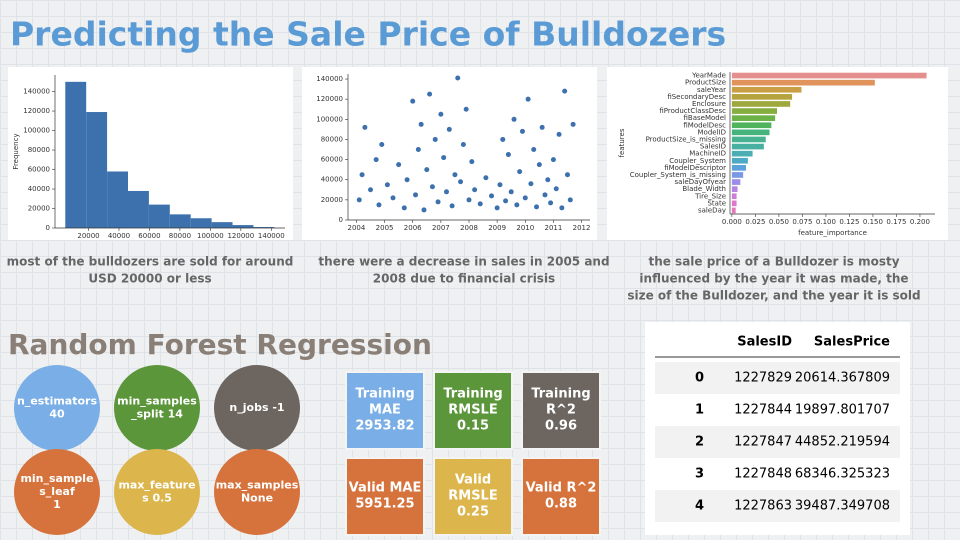 The height and width of the screenshot is (540, 960). What do you see at coordinates (678, 175) in the screenshot?
I see `y-tick-label: Coupler_System_is_missing` at bounding box center [678, 175].